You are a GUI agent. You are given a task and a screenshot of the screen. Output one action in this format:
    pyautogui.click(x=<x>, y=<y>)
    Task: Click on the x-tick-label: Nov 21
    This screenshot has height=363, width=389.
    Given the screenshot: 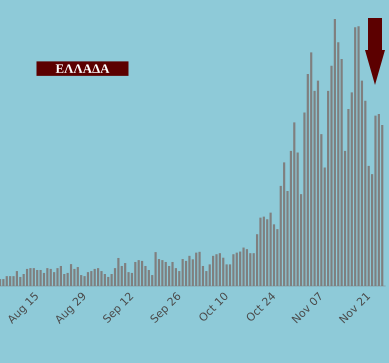 What is the action you would take?
    pyautogui.click(x=354, y=308)
    